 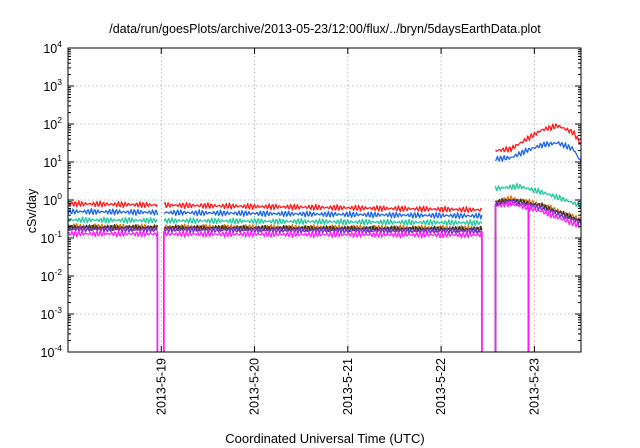 I want to click on y-axis-label: cSv/day, so click(x=32, y=210).